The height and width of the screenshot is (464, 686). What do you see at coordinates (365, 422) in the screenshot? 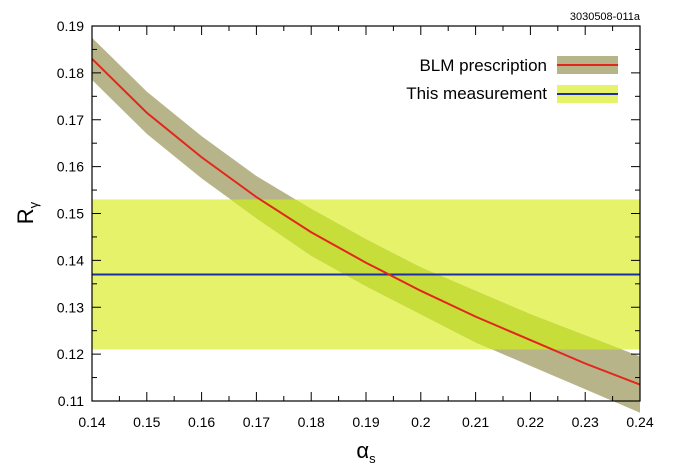
I see `x-tick-label: 0.19` at bounding box center [365, 422].